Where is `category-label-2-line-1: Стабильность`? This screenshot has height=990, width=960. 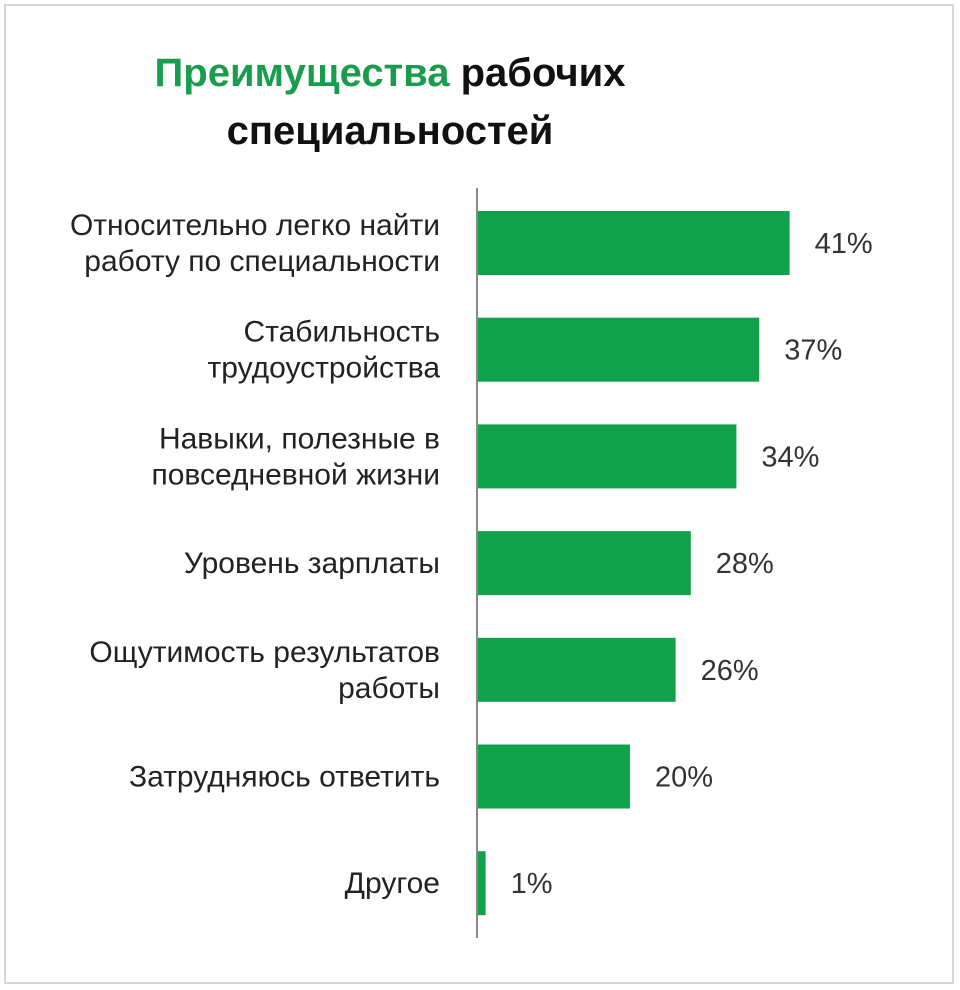
category-label-2-line-1: Стабильность is located at coordinates (342, 332).